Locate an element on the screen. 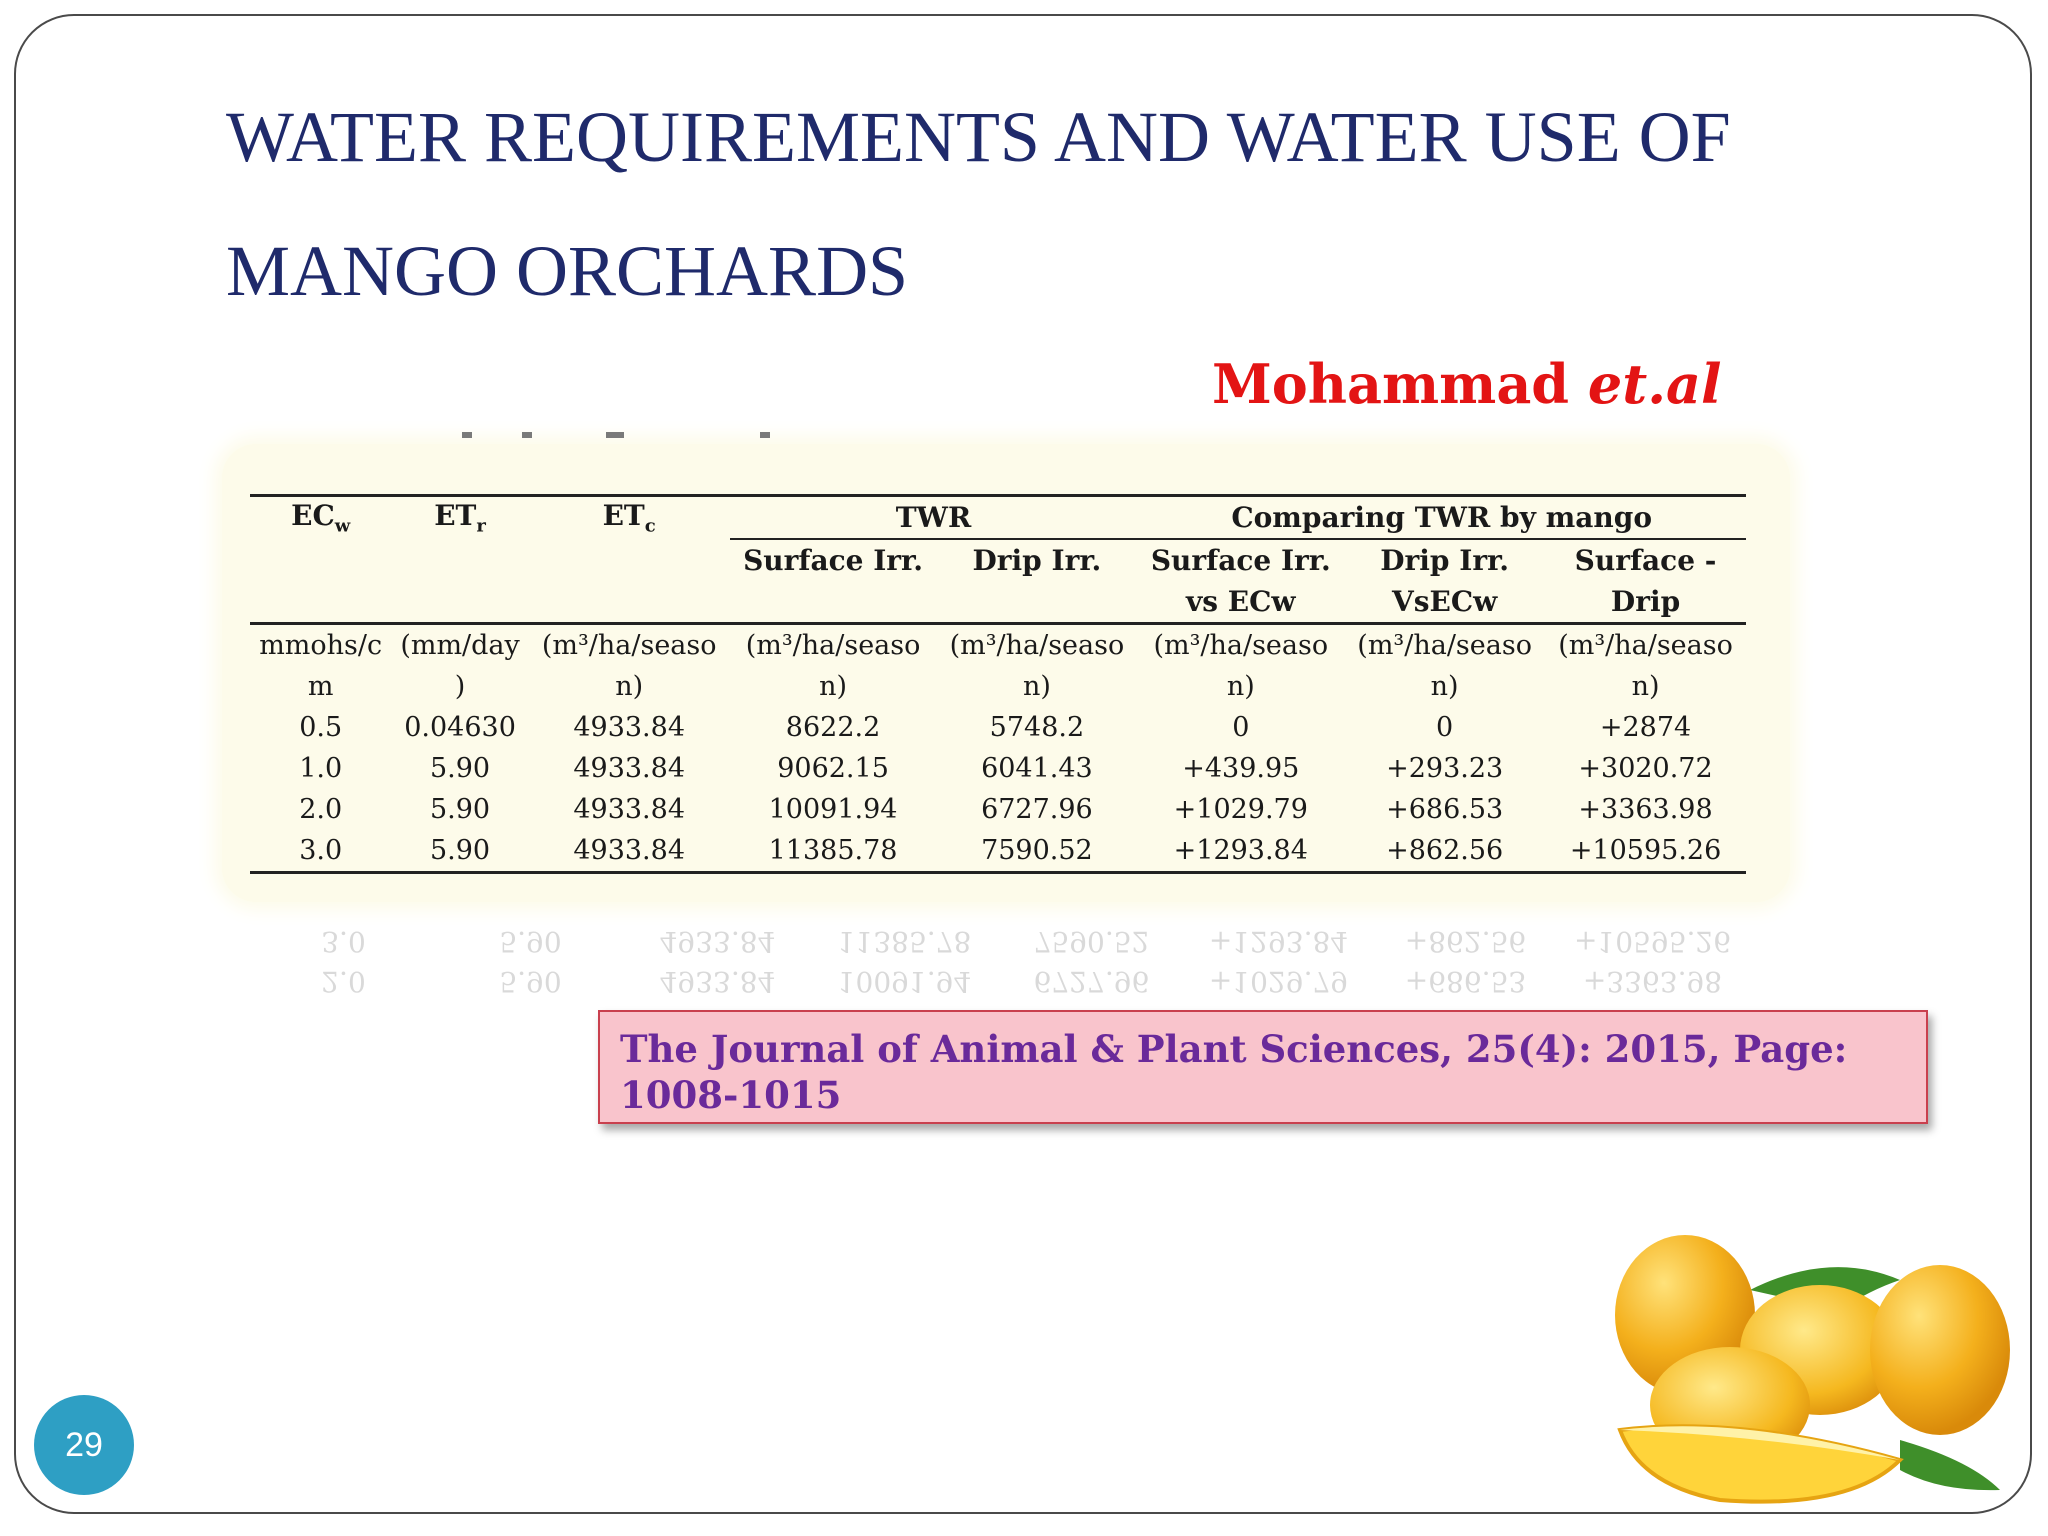 Image resolution: width=2048 pixels, height=1536 pixels. table-cell: 9062.15 is located at coordinates (833, 768).